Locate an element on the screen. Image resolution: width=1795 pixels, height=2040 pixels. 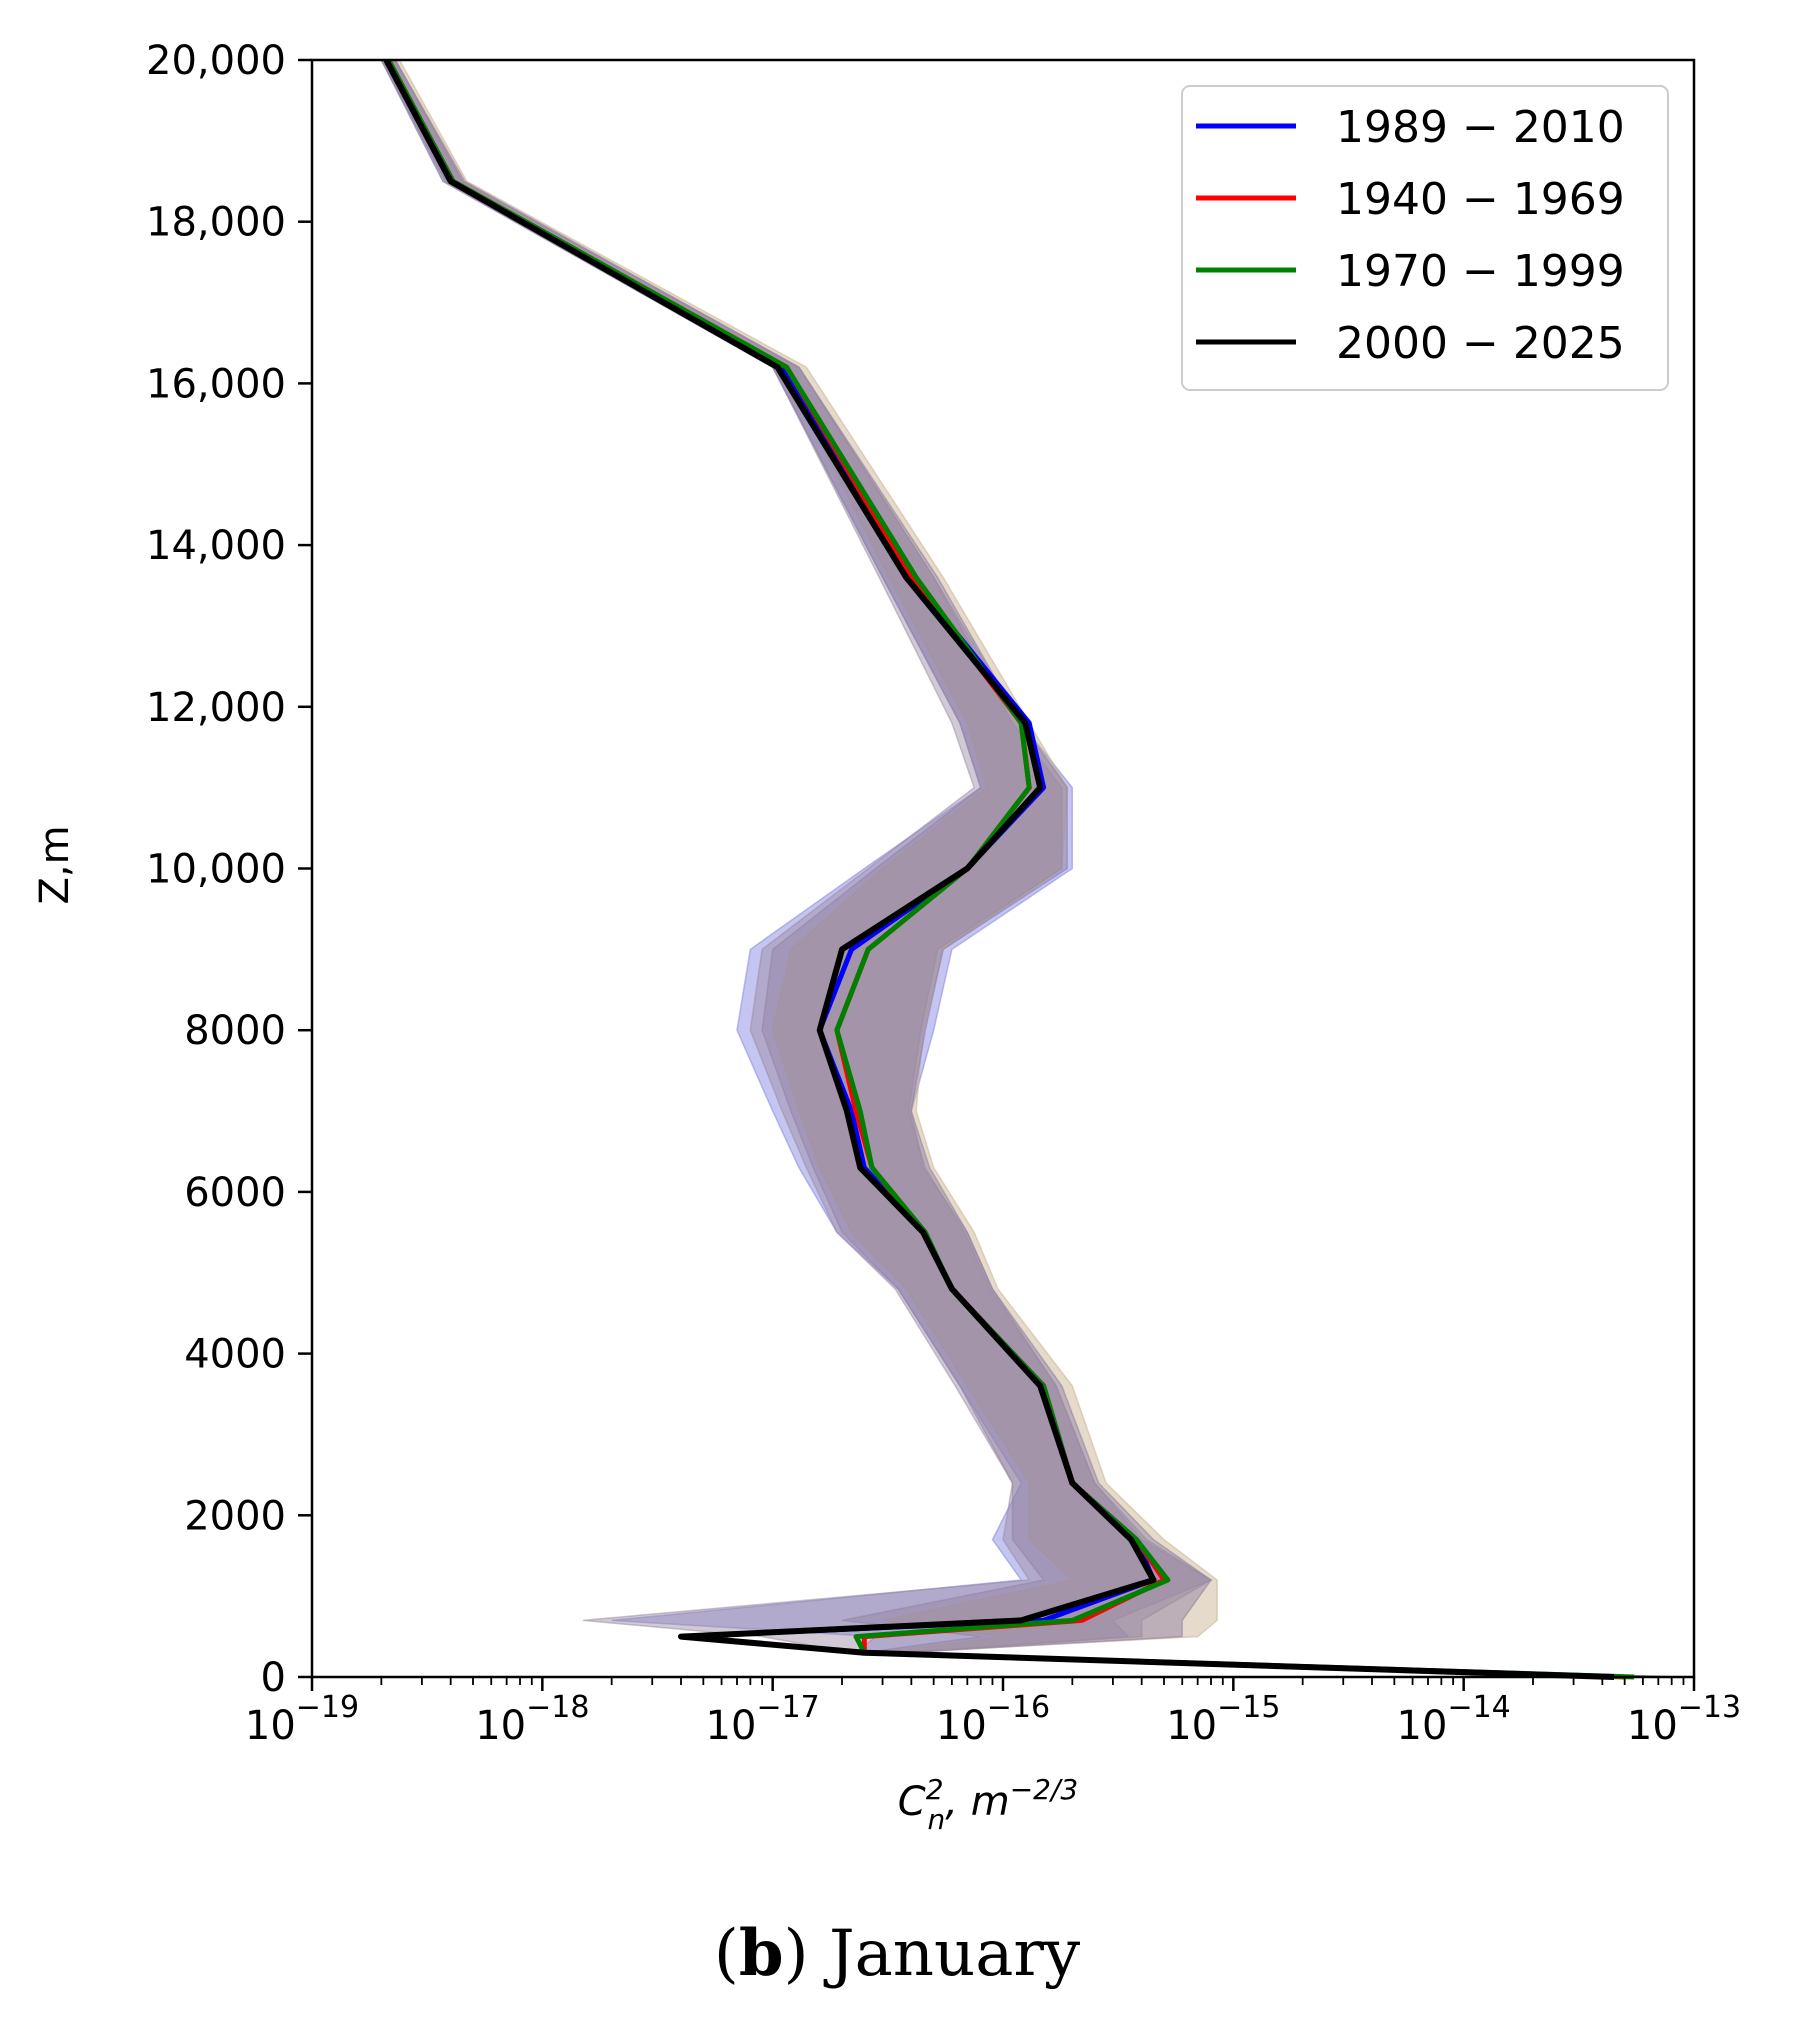
x-tick-label: 10−17 is located at coordinates (763, 1719).